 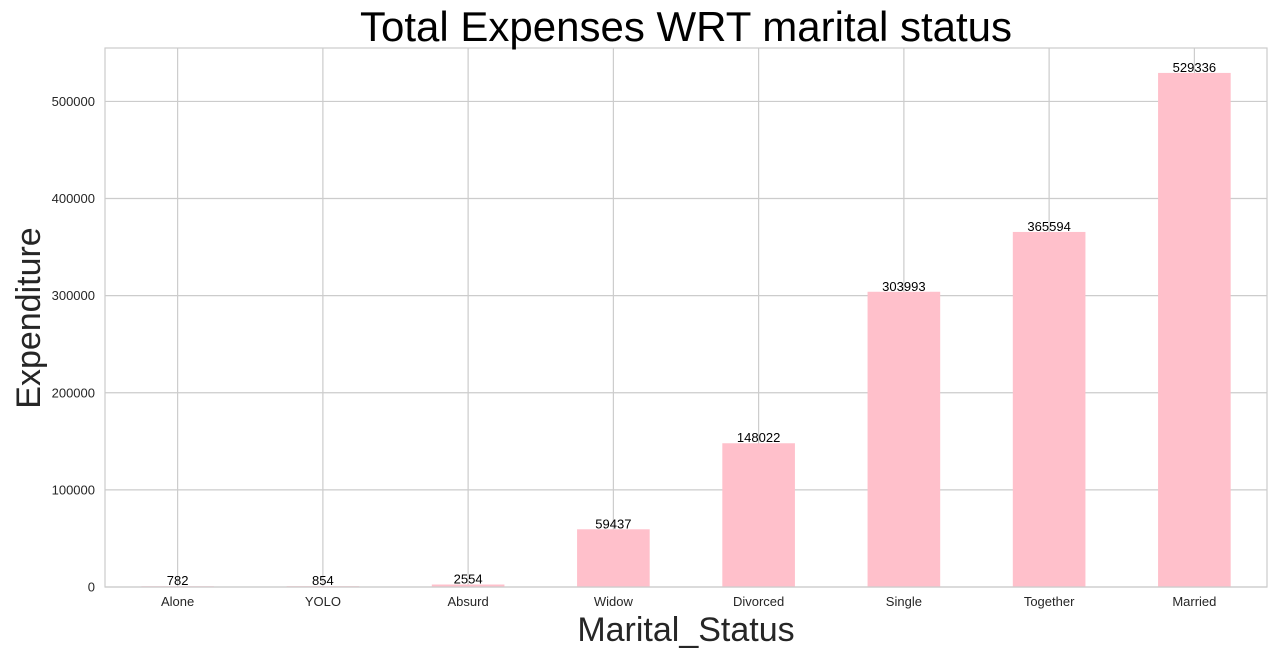 What do you see at coordinates (1194, 67) in the screenshot?
I see `data-label: 529336` at bounding box center [1194, 67].